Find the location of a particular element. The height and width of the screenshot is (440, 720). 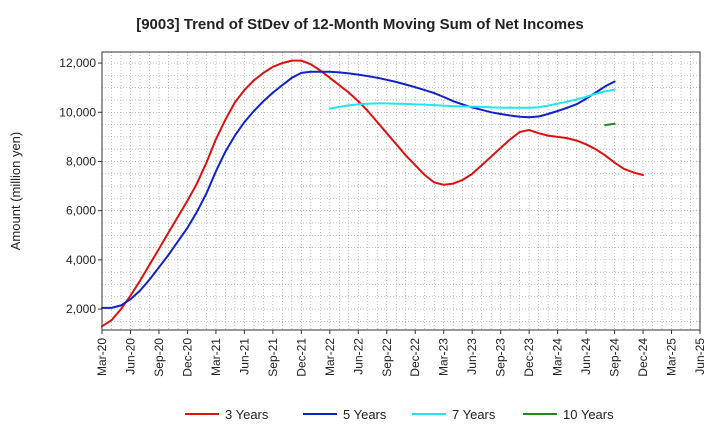

x-tick-label: Jun-20 is located at coordinates (130, 356).